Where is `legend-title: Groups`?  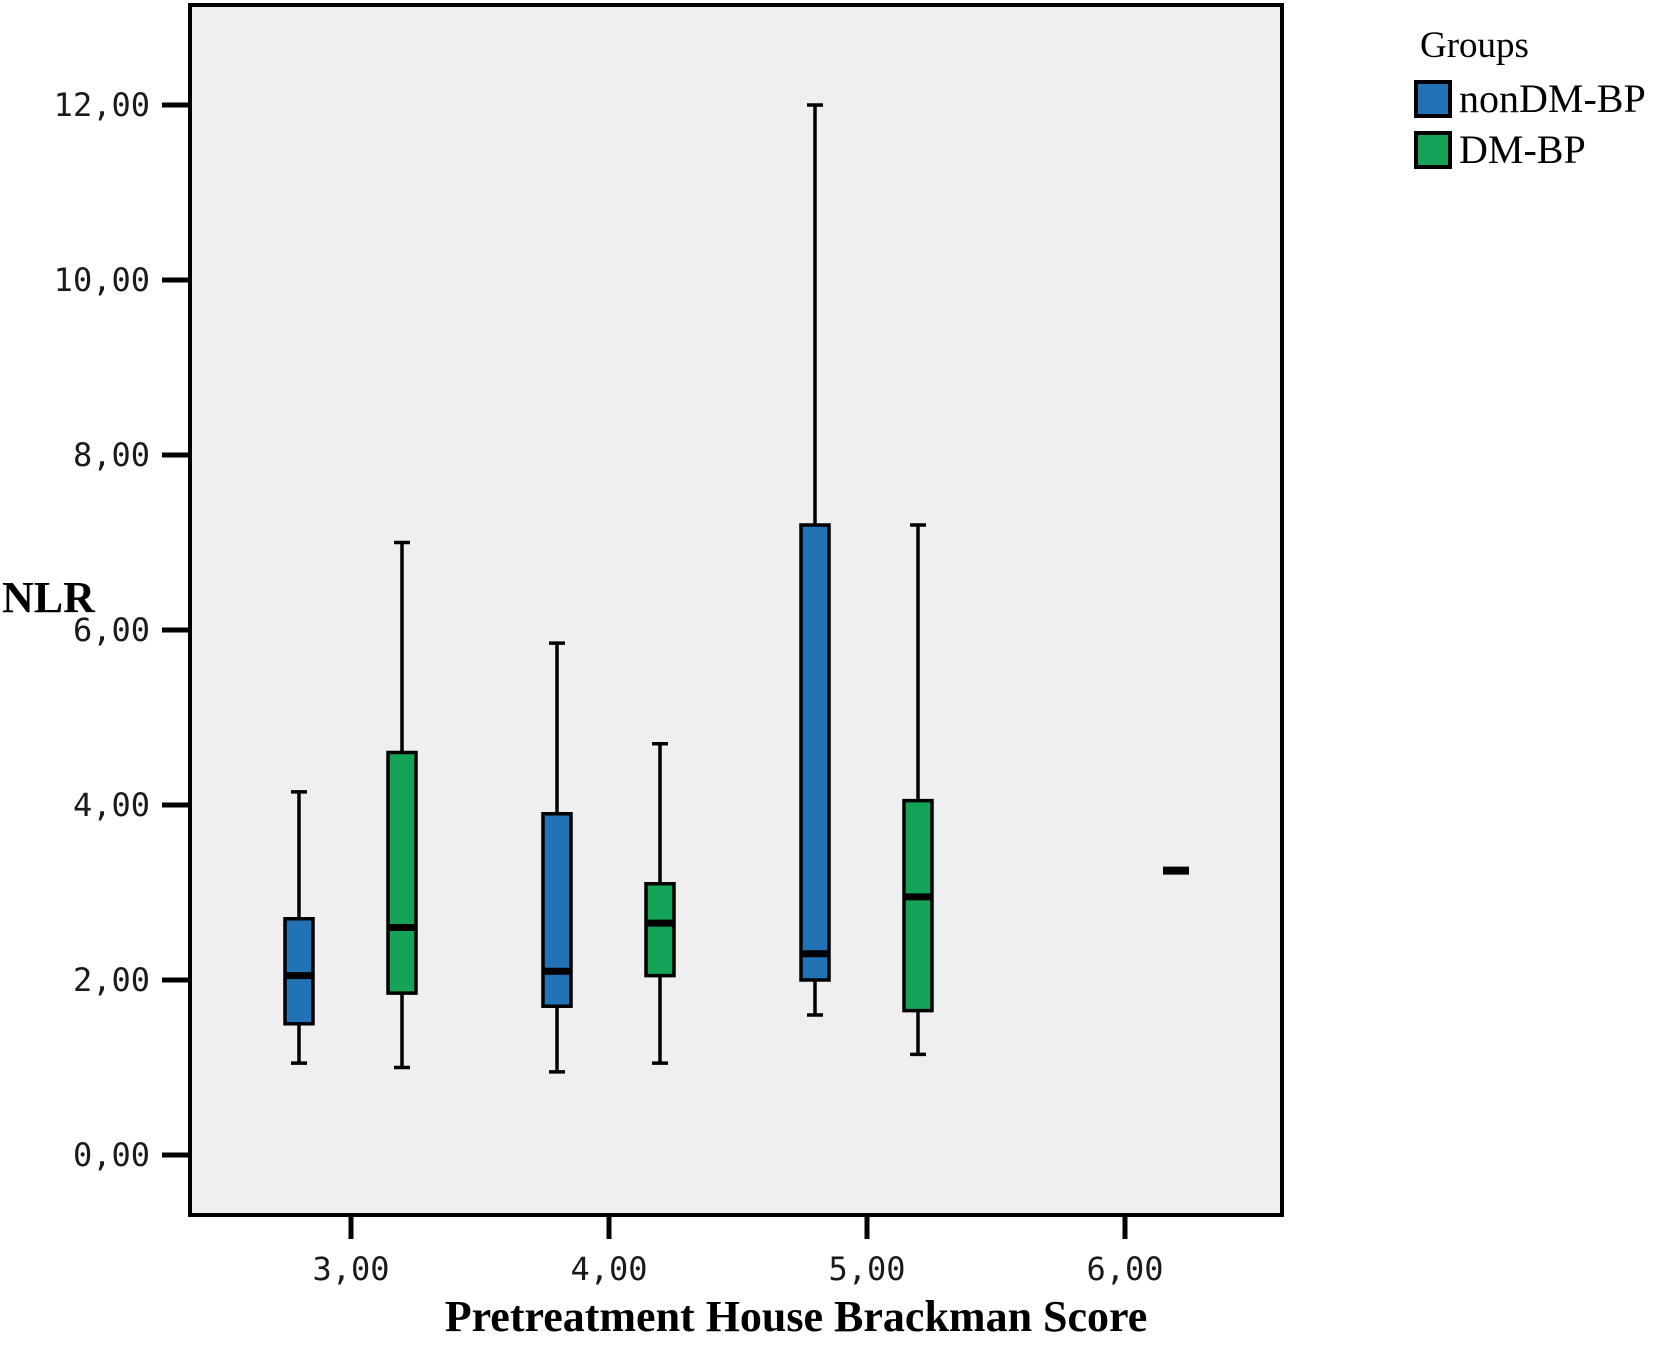
legend-title: Groups is located at coordinates (1474, 45).